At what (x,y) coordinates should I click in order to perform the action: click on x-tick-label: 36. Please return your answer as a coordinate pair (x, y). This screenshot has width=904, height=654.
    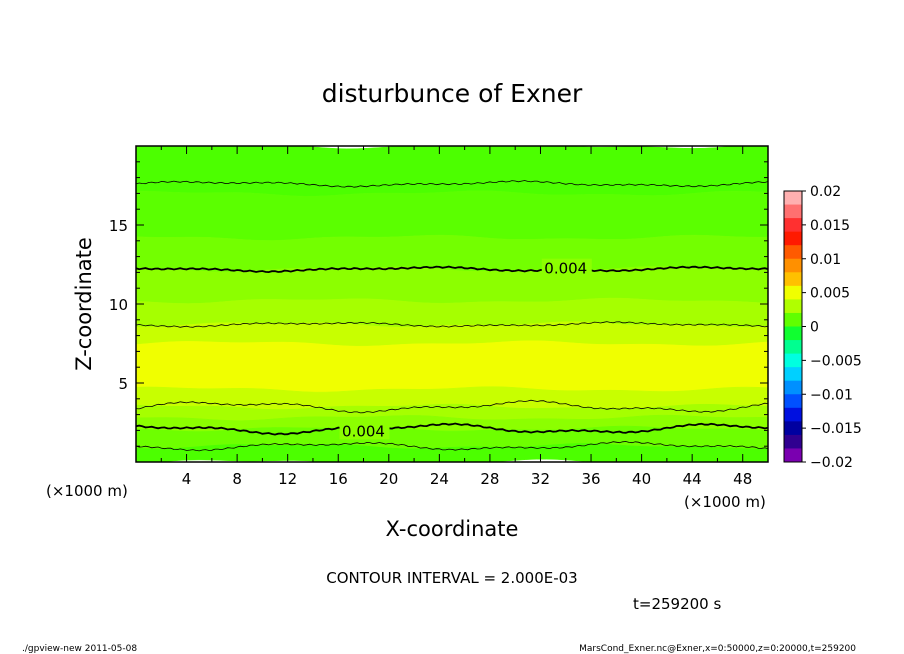
    Looking at the image, I should click on (590, 479).